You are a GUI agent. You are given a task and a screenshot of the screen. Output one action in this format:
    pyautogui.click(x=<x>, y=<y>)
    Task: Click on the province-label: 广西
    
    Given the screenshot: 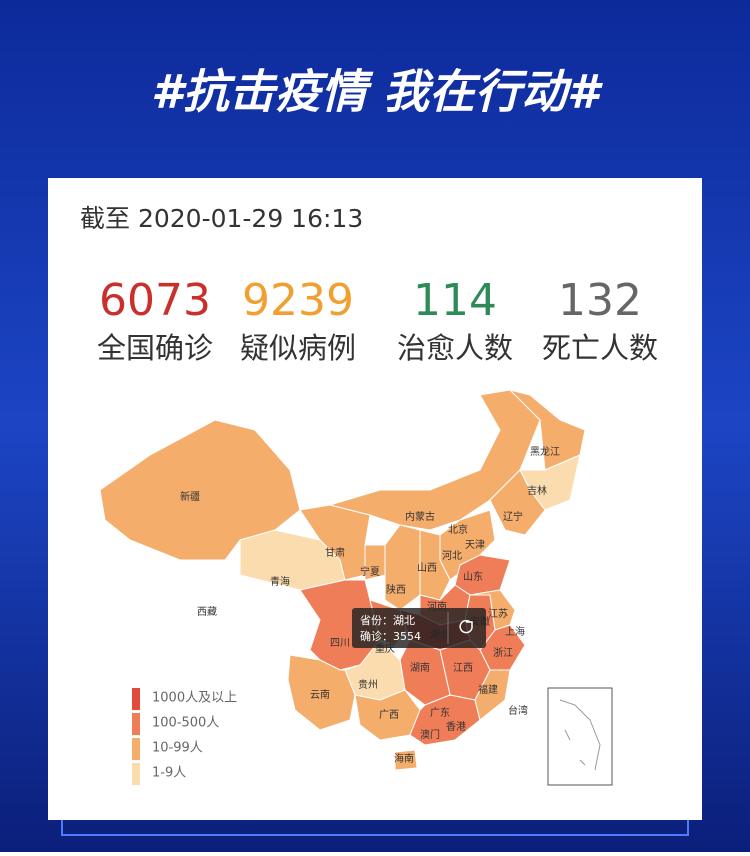 What is the action you would take?
    pyautogui.click(x=389, y=715)
    